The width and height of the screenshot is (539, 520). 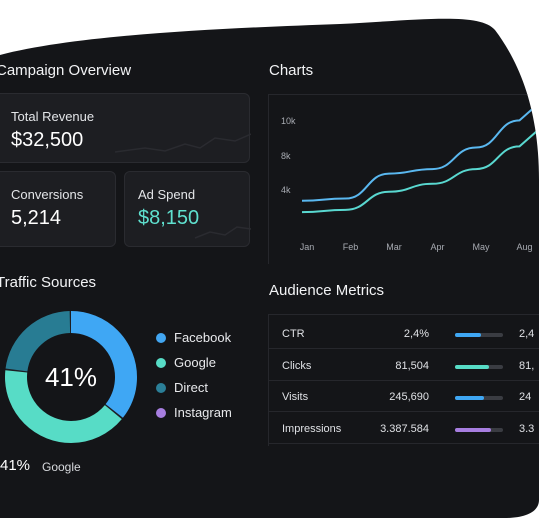 I want to click on legend-label: Facebook, so click(x=203, y=337).